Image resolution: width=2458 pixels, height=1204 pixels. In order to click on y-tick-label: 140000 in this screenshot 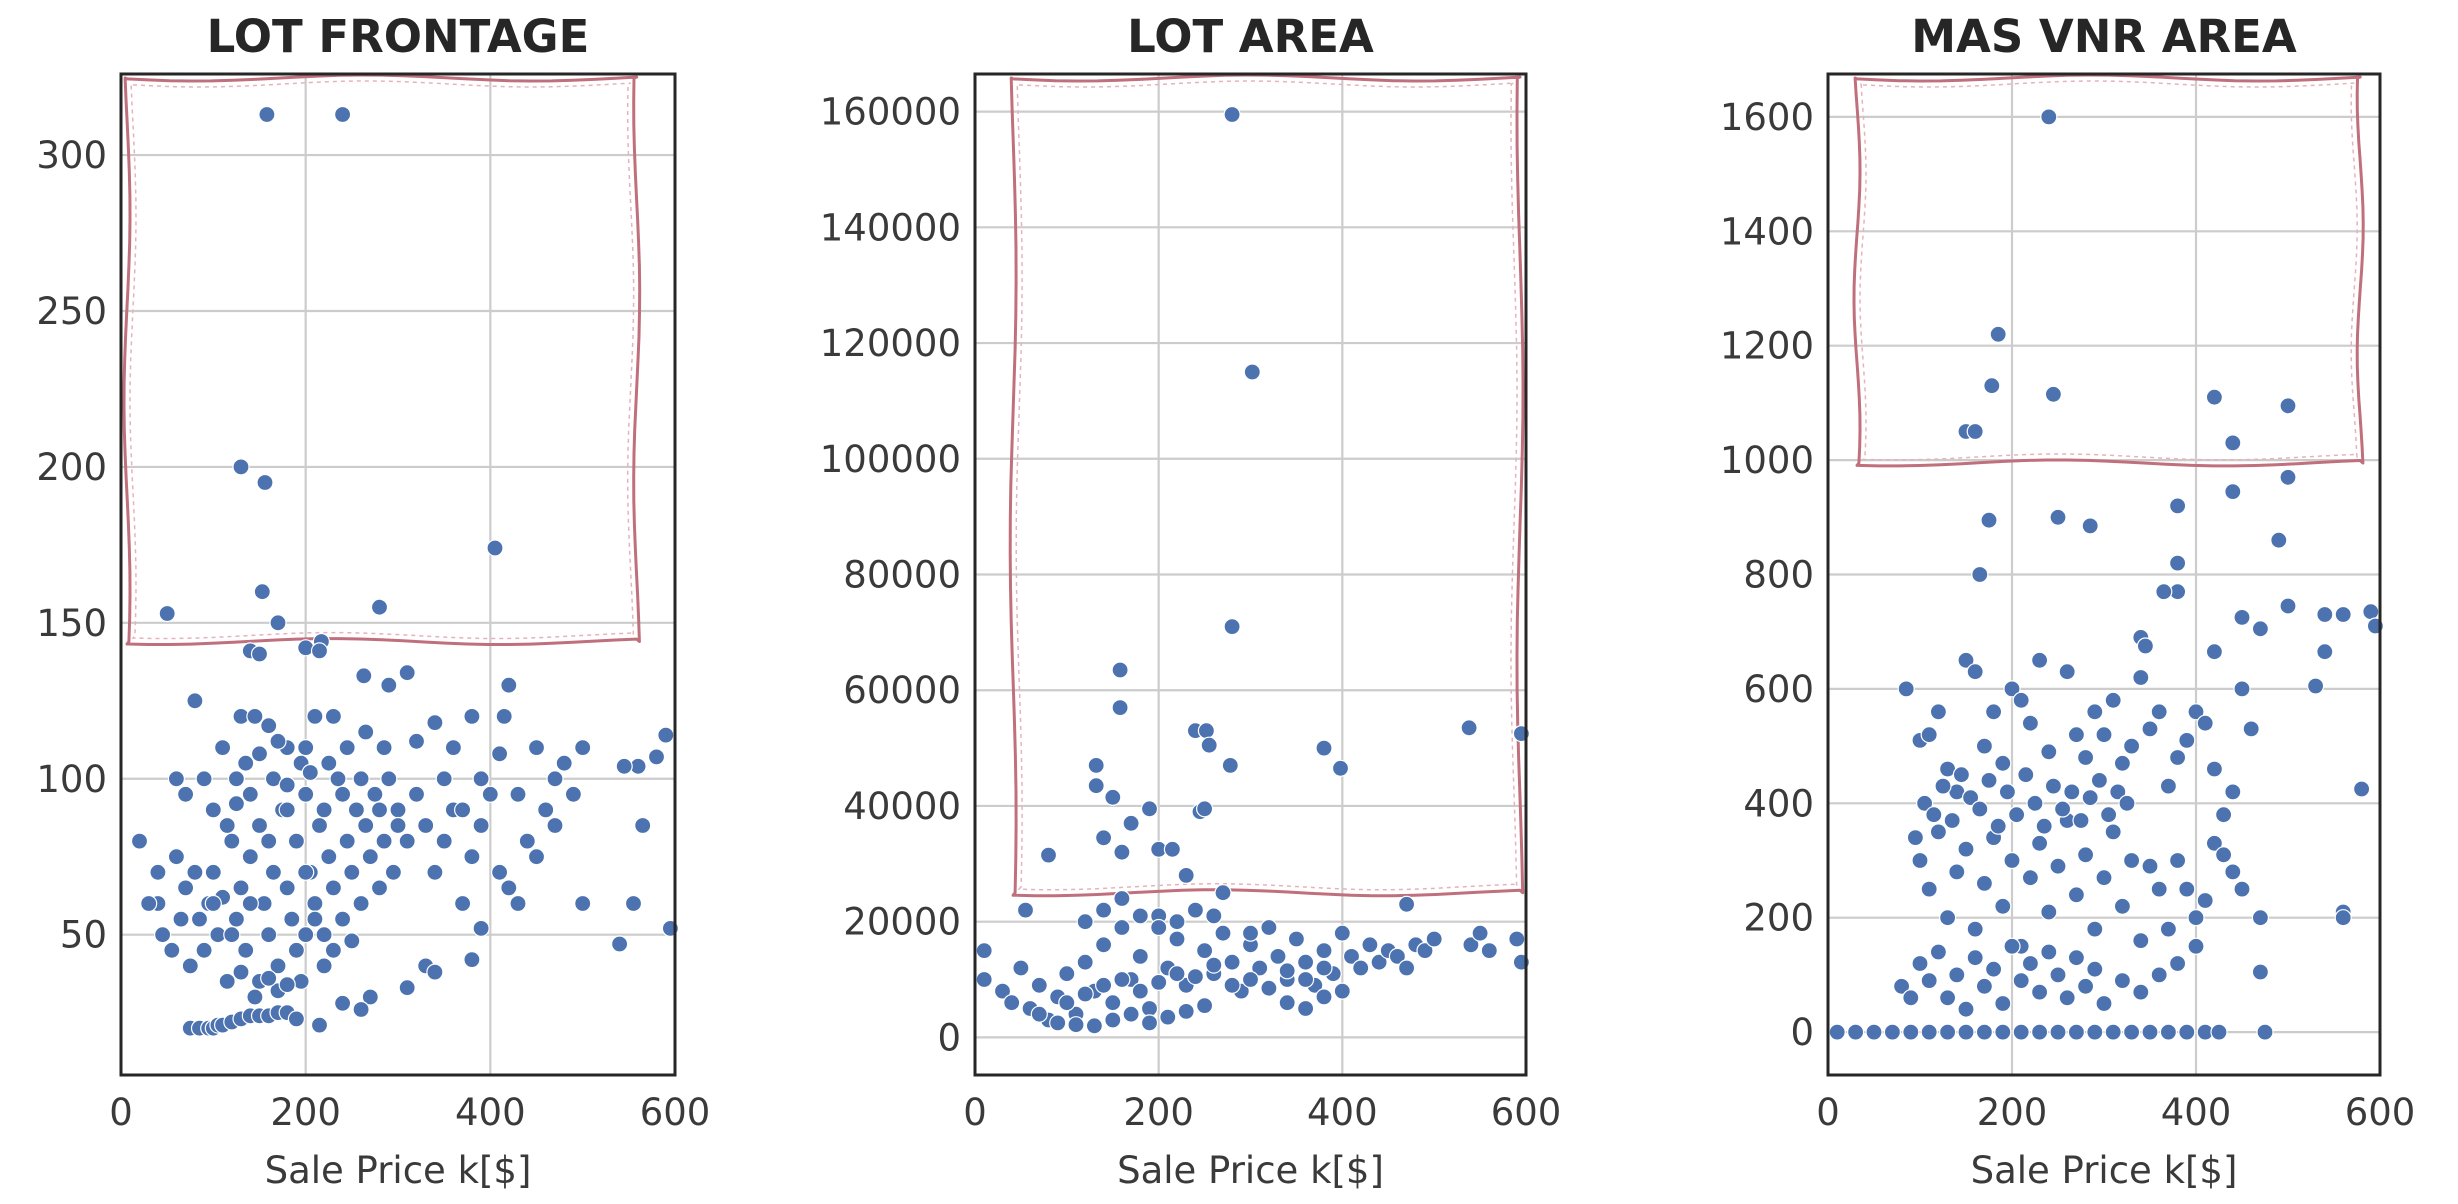, I will do `click(890, 227)`.